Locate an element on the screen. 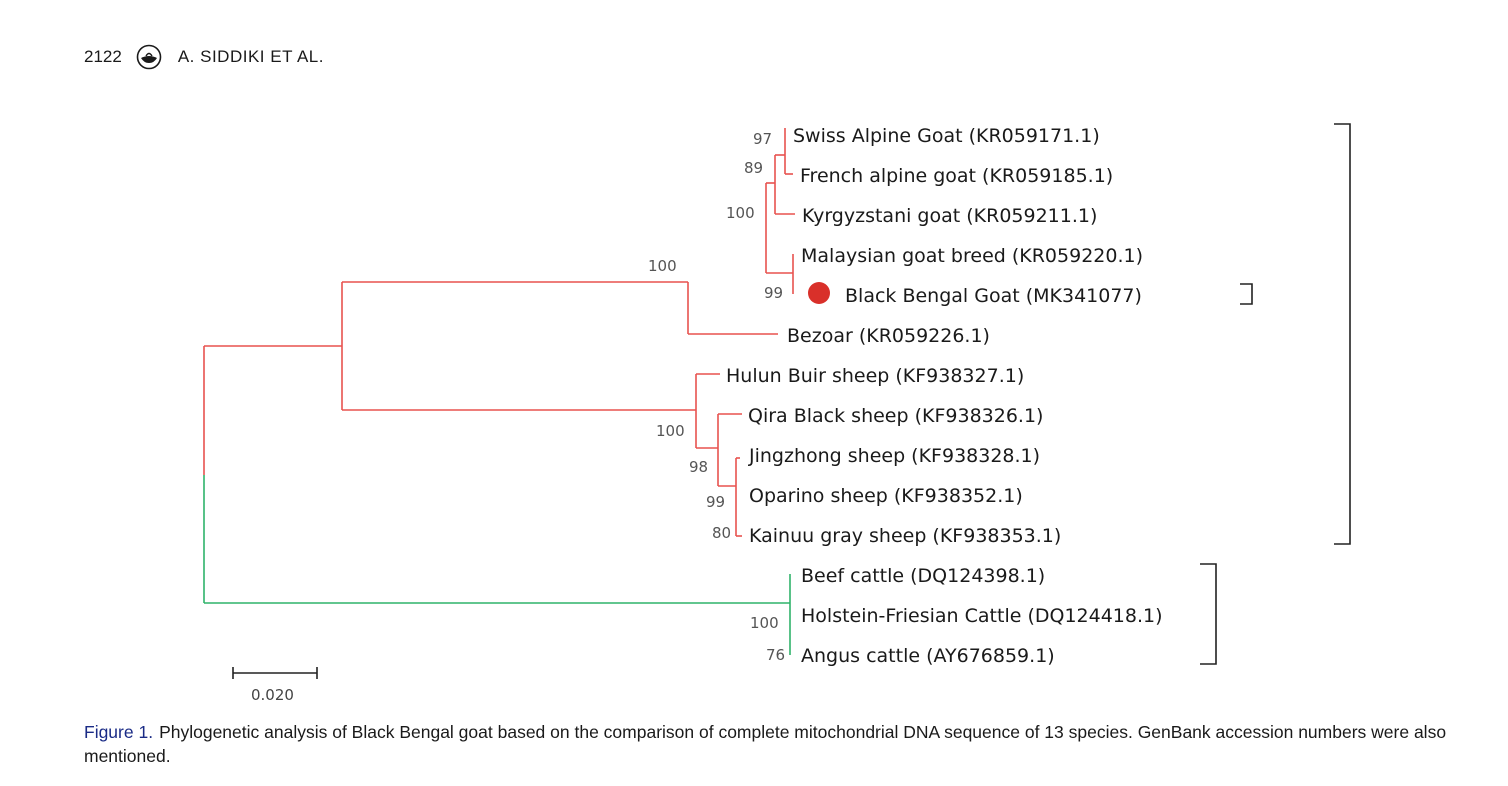  taxon-label: Beef cattle (DQ124398.1) is located at coordinates (923, 576).